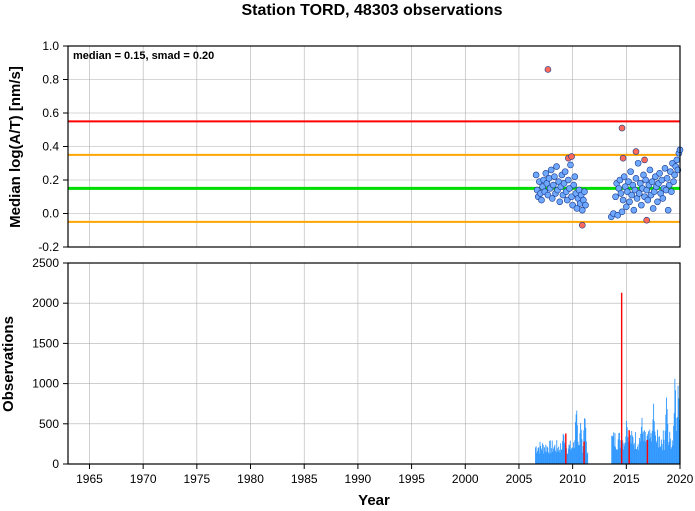 The height and width of the screenshot is (511, 695). I want to click on y-tick-label: 1500, so click(45, 343).